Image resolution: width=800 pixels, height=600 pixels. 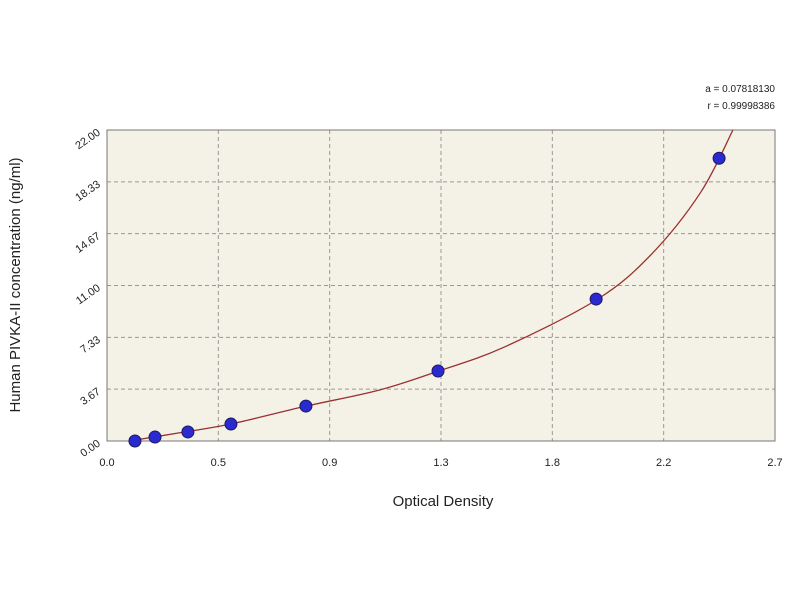 I want to click on x-tick-label: 2.2, so click(x=663, y=463).